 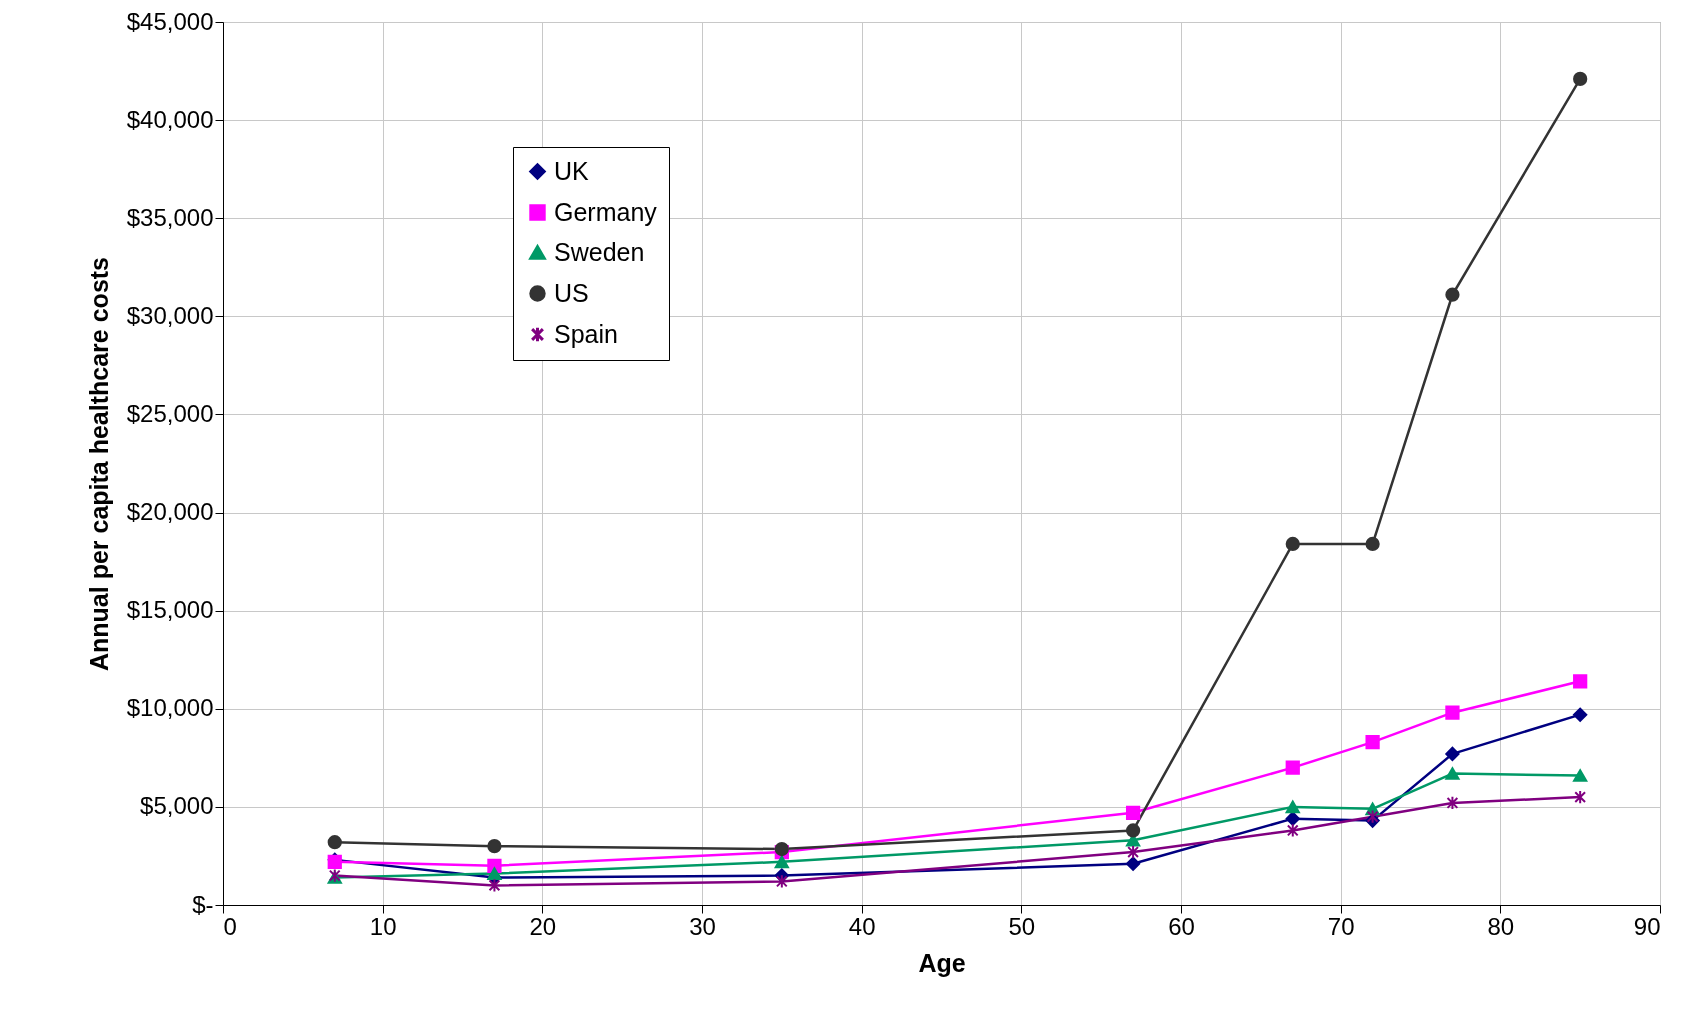 What do you see at coordinates (702, 926) in the screenshot?
I see `x-tick-label: 30` at bounding box center [702, 926].